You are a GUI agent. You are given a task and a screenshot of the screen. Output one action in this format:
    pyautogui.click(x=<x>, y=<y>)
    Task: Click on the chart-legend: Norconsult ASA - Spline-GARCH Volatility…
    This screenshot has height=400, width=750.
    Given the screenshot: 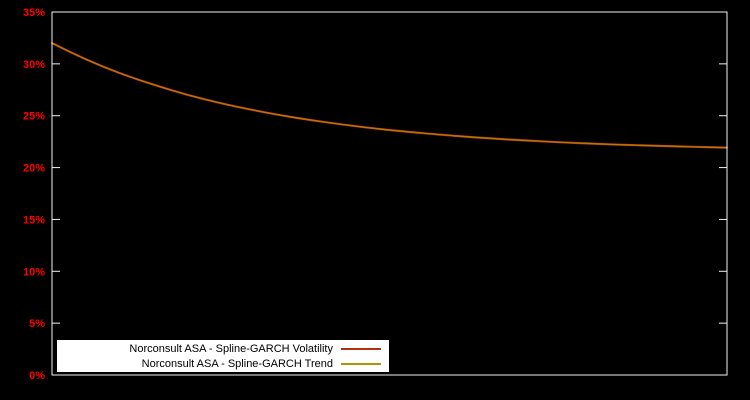 What is the action you would take?
    pyautogui.click(x=223, y=356)
    